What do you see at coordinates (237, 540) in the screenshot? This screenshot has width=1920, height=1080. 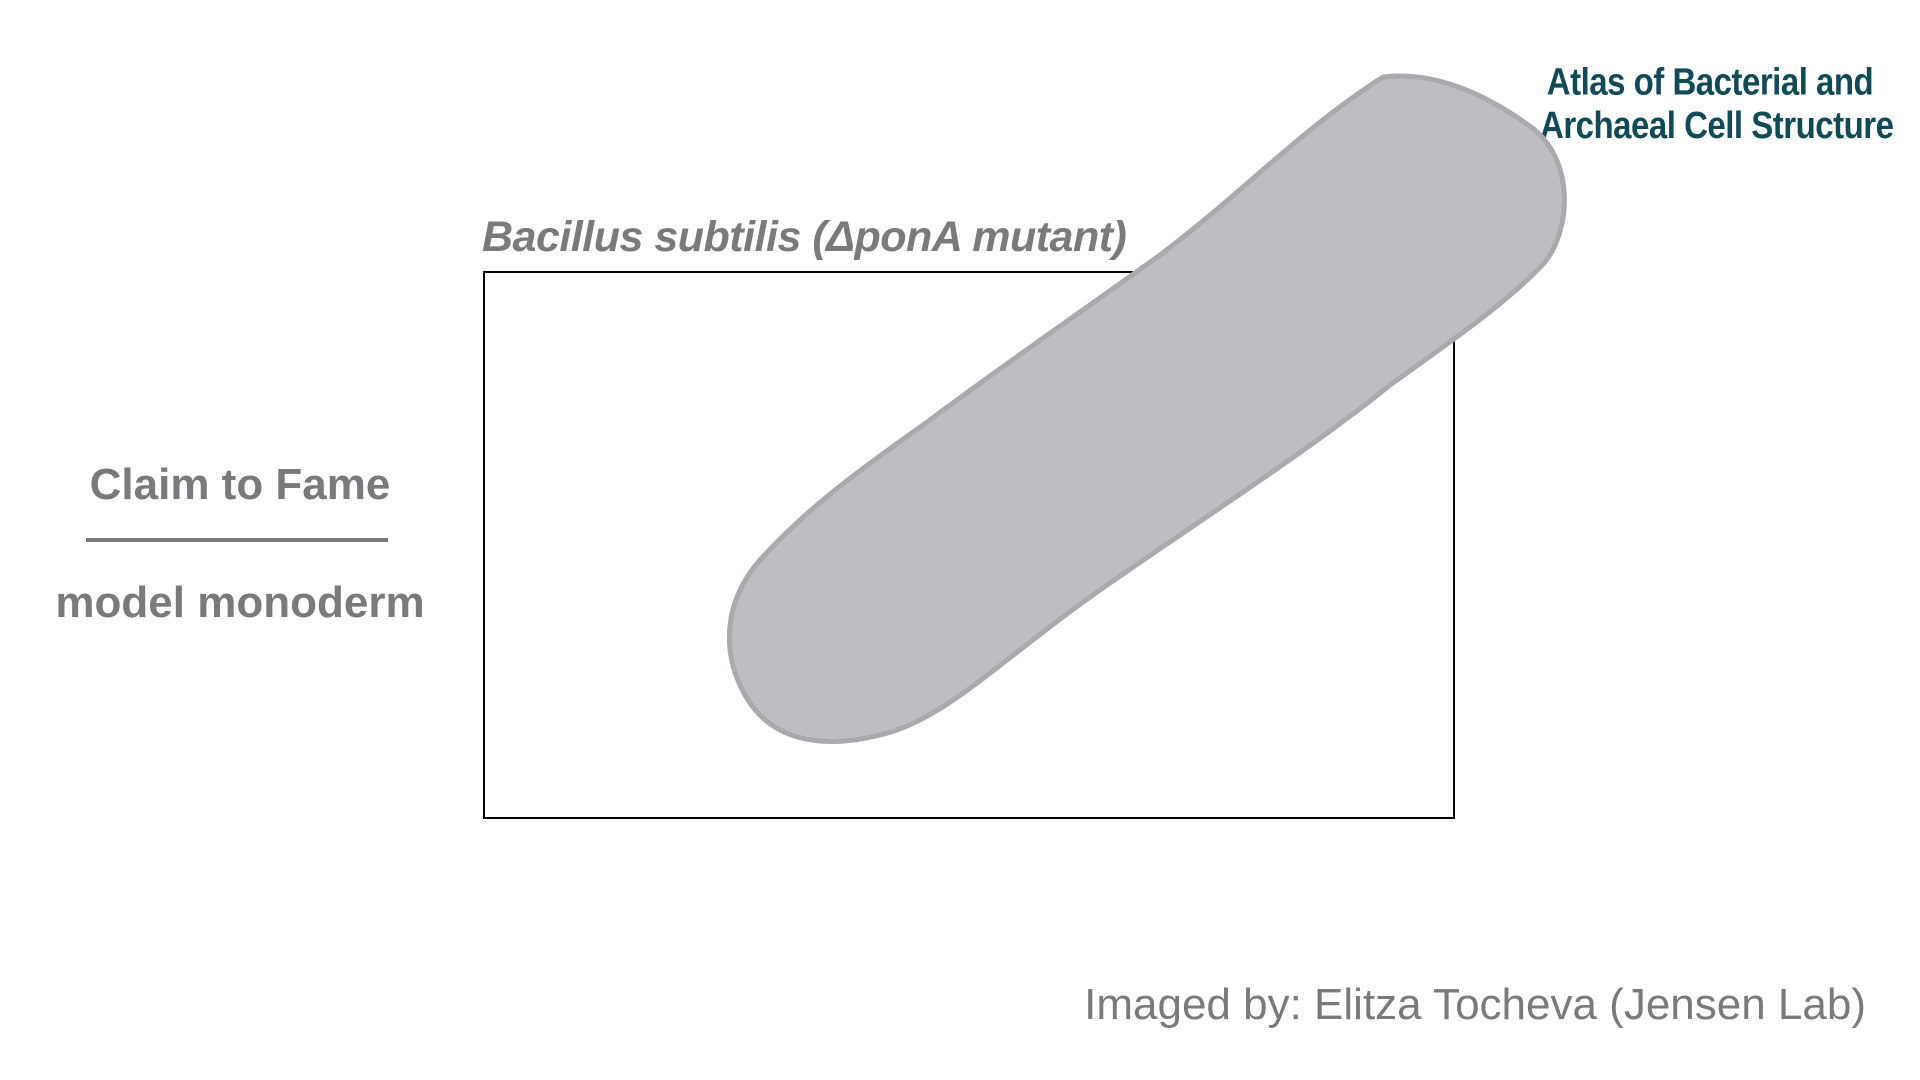 I see `claim-divider` at bounding box center [237, 540].